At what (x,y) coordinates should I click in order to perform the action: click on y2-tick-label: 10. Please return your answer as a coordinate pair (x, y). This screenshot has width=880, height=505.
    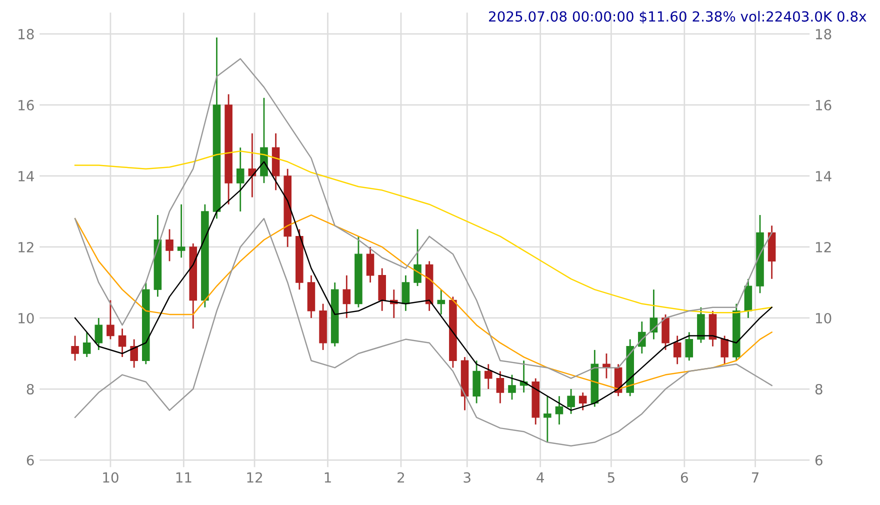
    Looking at the image, I should click on (824, 318).